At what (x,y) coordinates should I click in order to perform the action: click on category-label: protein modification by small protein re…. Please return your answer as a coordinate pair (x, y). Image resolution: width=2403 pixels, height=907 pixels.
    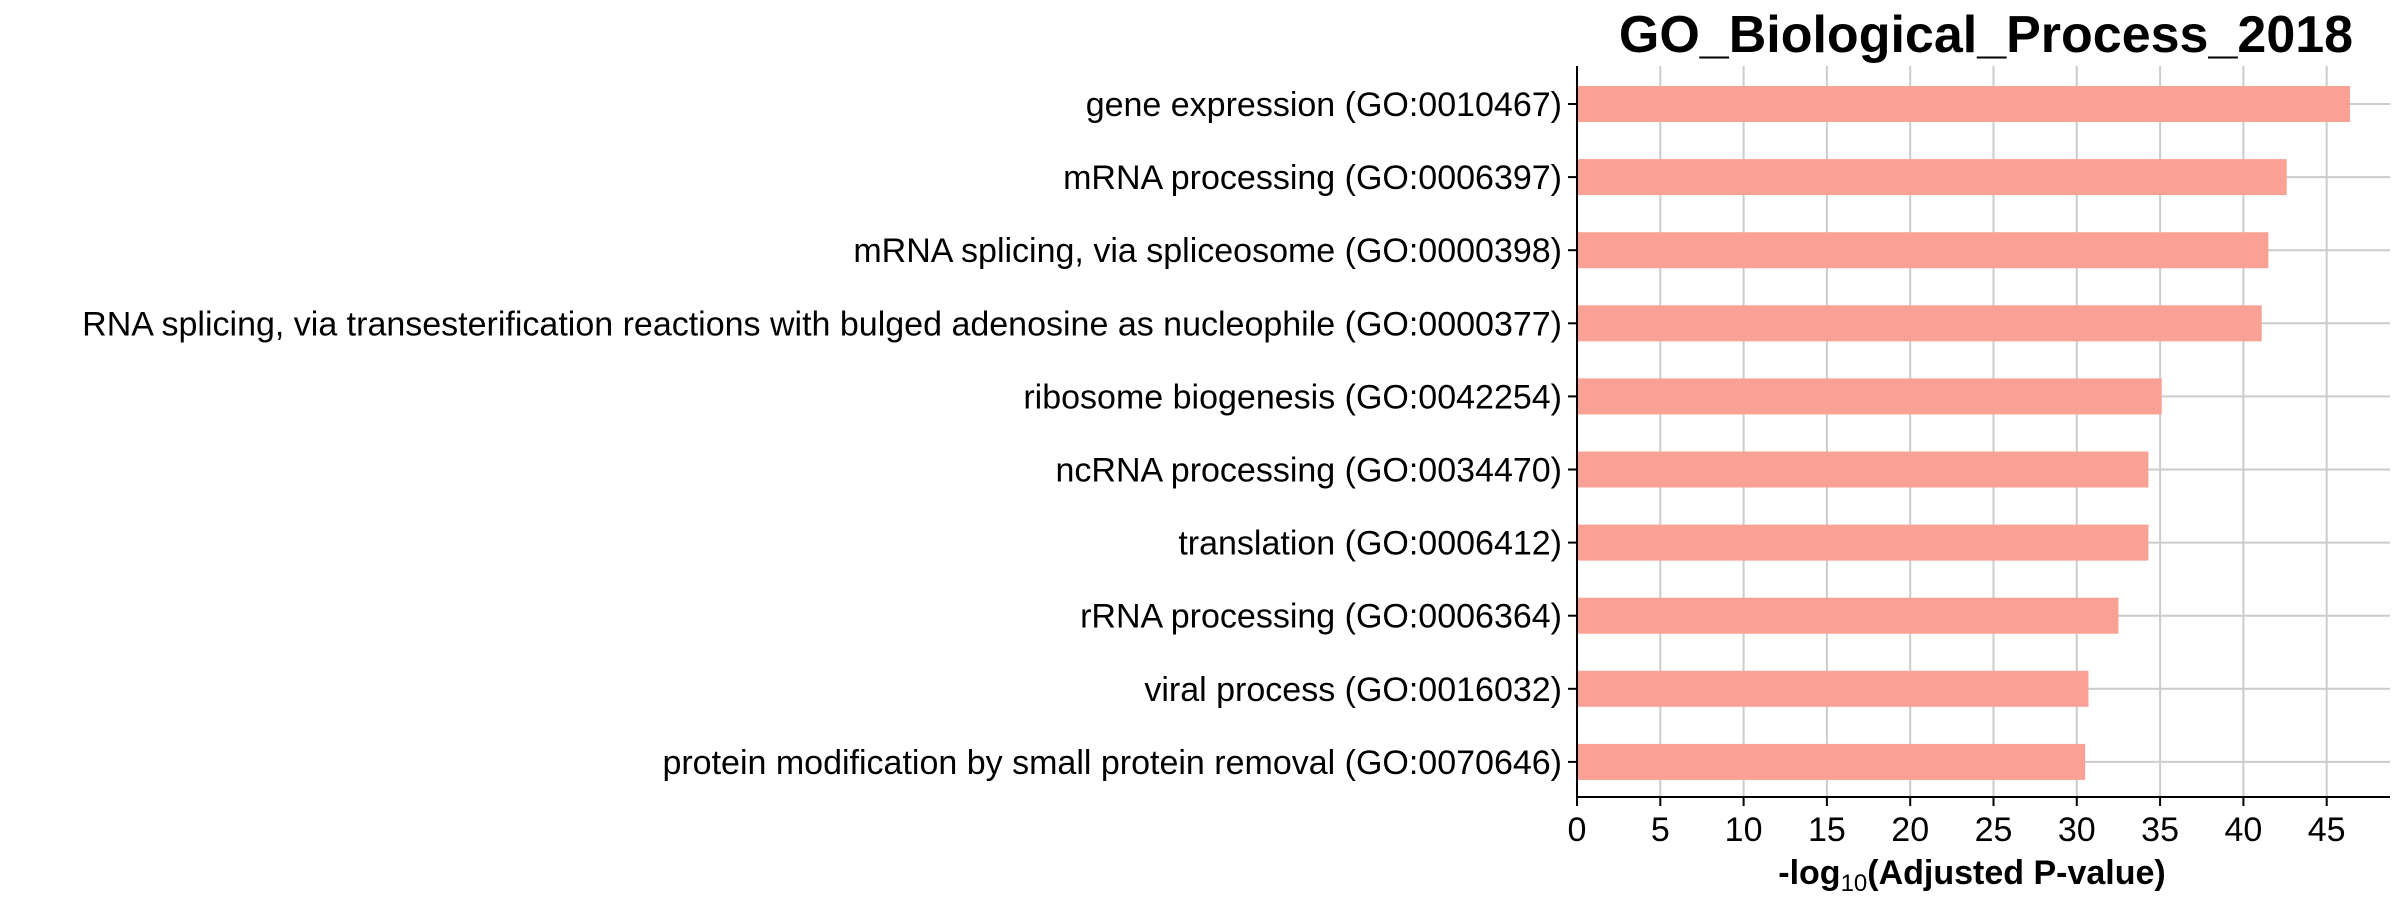
    Looking at the image, I should click on (1112, 763).